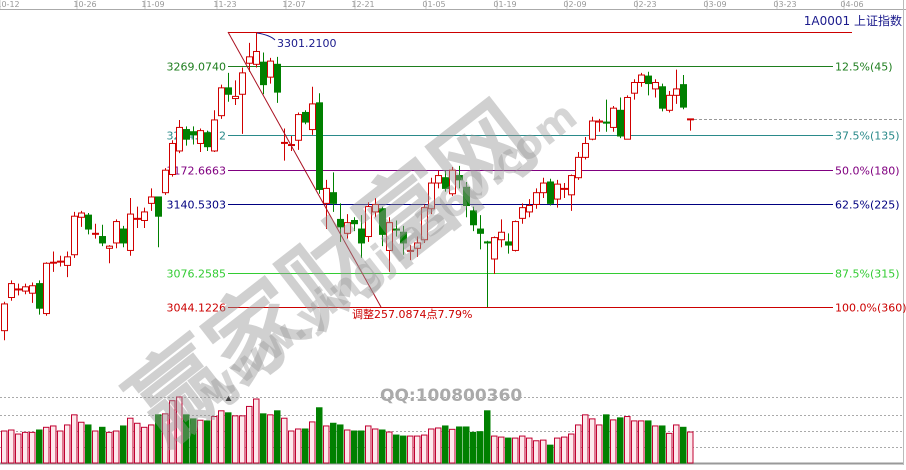 The height and width of the screenshot is (470, 906). Describe the element at coordinates (197, 274) in the screenshot. I see `fib-price-label: 3076.2585` at that location.